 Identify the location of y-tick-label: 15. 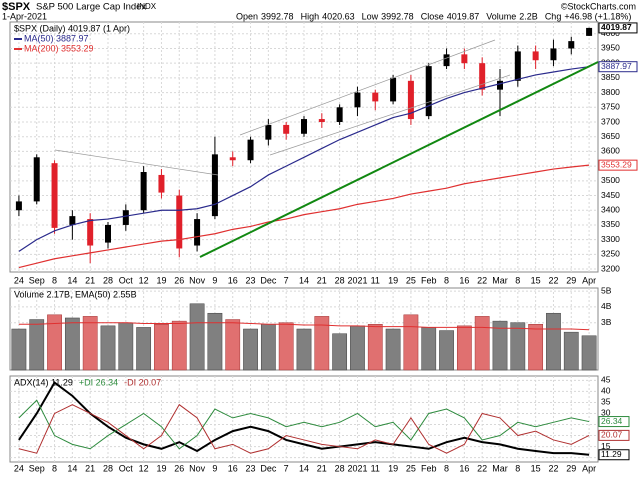
(606, 446).